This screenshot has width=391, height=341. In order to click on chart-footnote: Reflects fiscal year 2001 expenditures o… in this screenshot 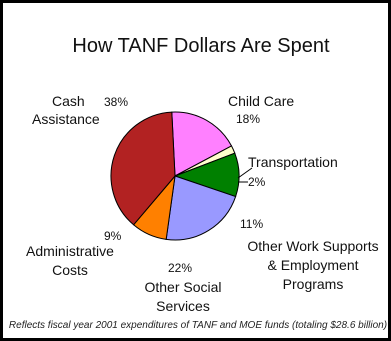, I will do `click(198, 325)`.